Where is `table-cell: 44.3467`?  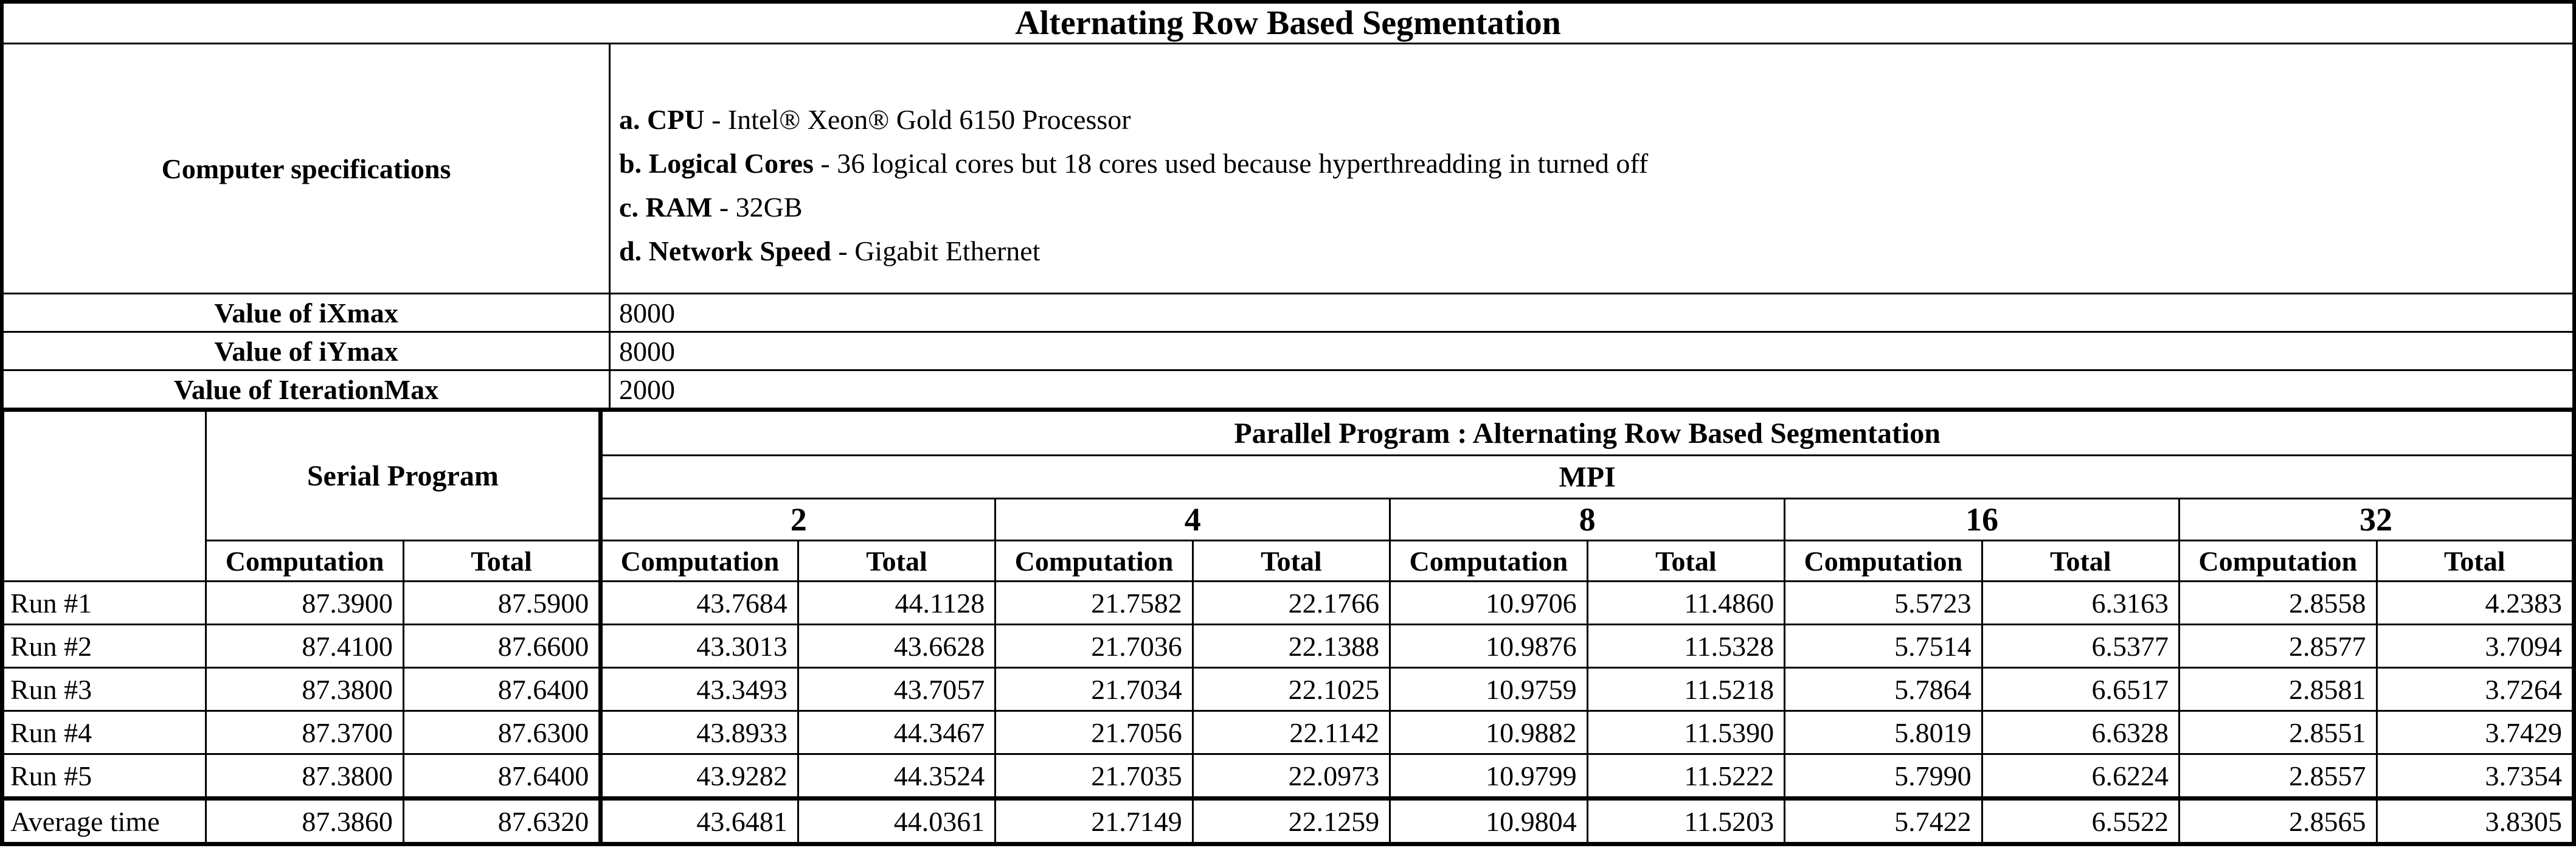 table-cell: 44.3467 is located at coordinates (897, 732).